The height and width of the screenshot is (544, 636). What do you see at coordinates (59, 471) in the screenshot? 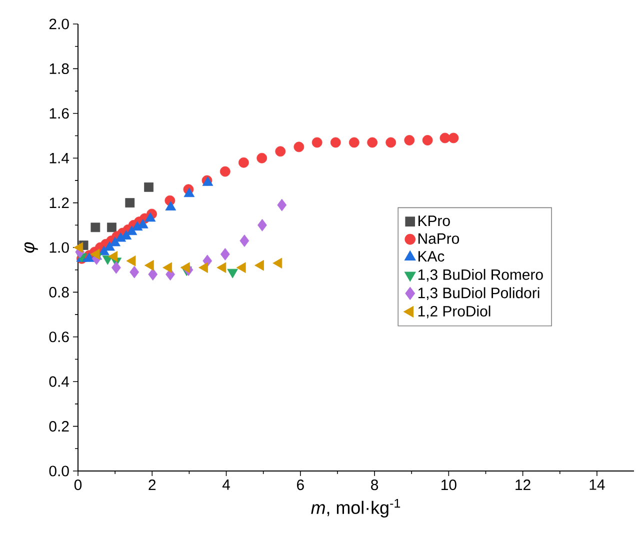
I see `y-tick-label: 0.0` at bounding box center [59, 471].